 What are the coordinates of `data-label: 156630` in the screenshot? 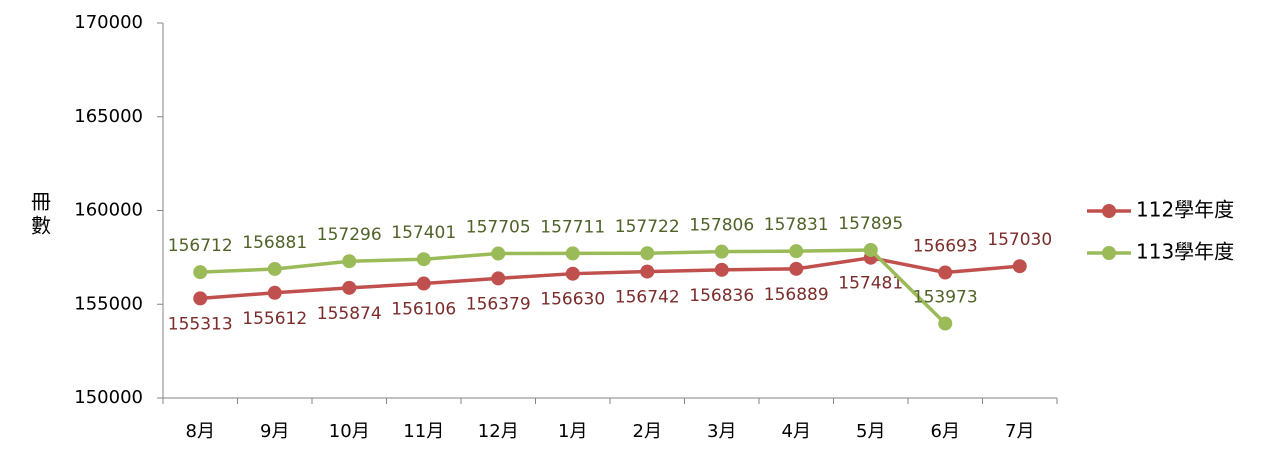 It's located at (572, 300).